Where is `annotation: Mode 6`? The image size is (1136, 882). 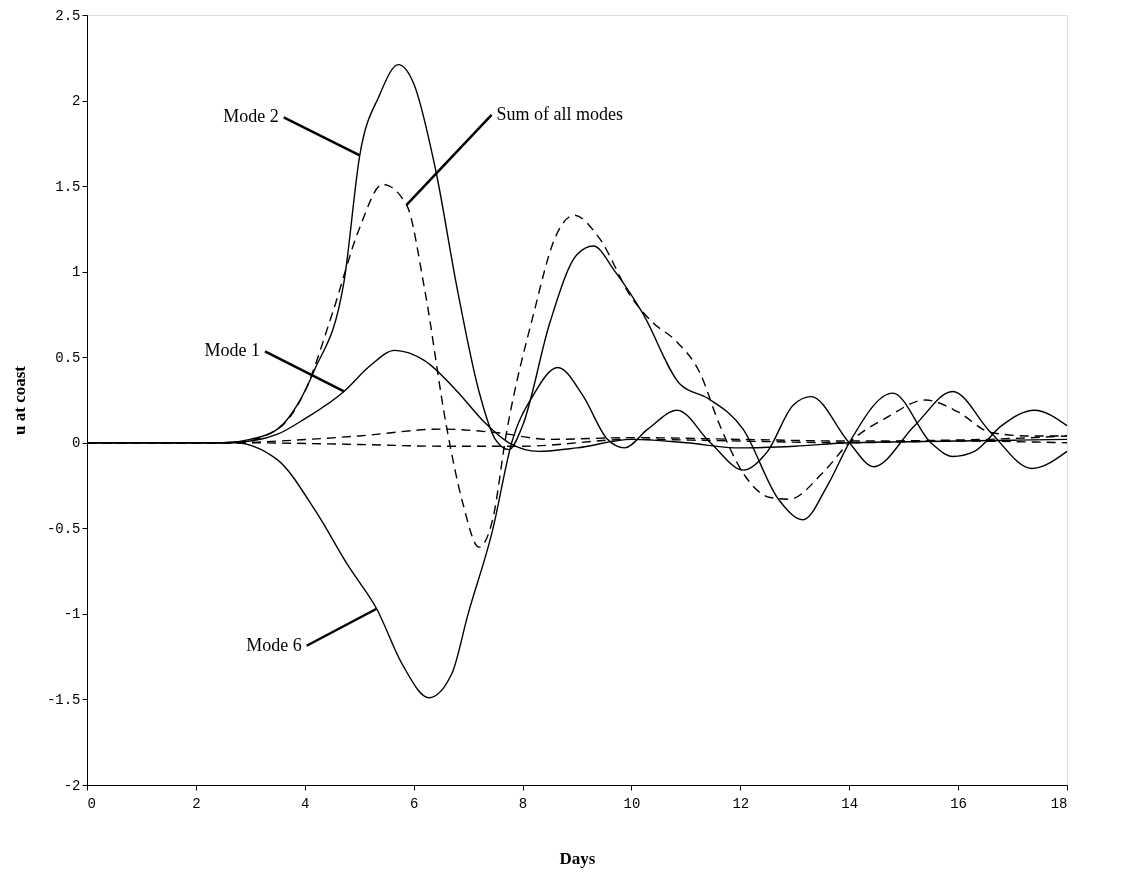 annotation: Mode 6 is located at coordinates (274, 644).